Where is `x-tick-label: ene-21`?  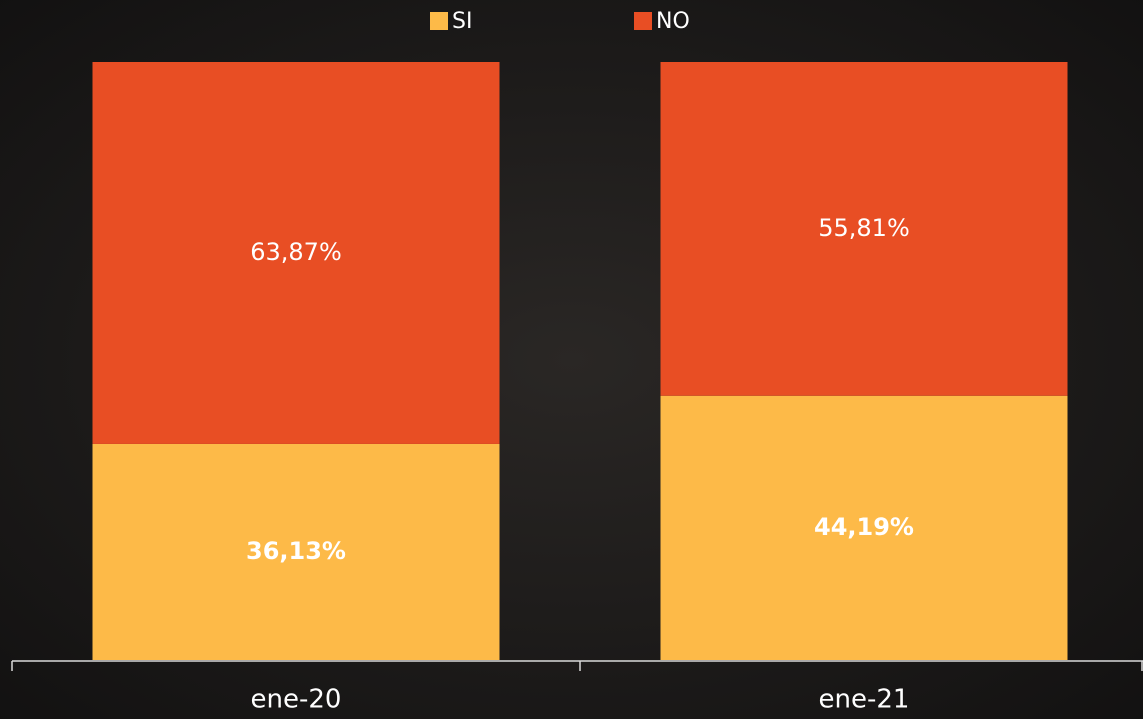 x-tick-label: ene-21 is located at coordinates (864, 700).